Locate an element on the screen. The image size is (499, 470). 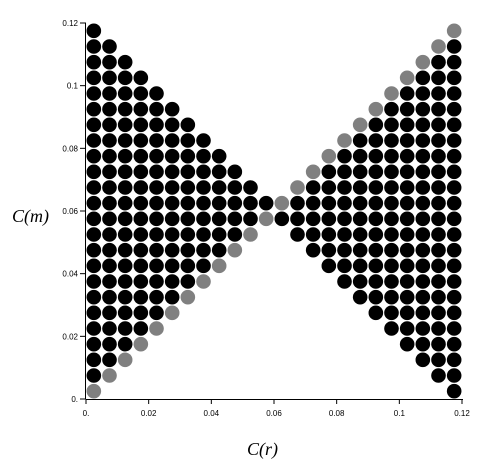
y-axis-title: C(m) is located at coordinates (30, 216).